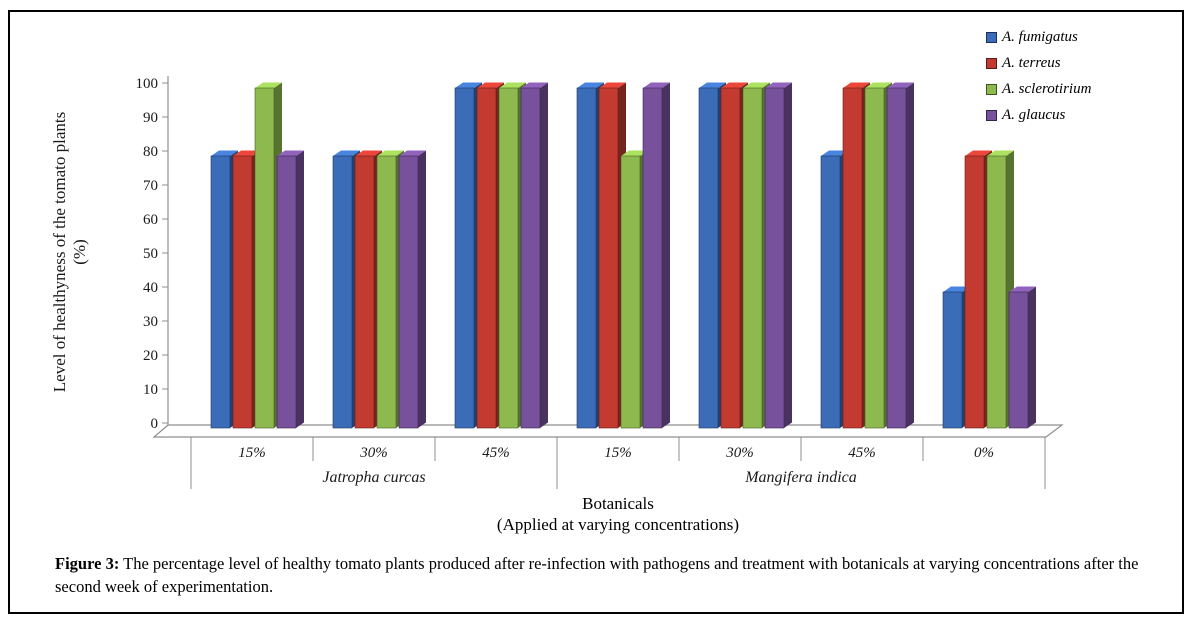  Describe the element at coordinates (150, 390) in the screenshot. I see `y-tick-label: 10` at that location.